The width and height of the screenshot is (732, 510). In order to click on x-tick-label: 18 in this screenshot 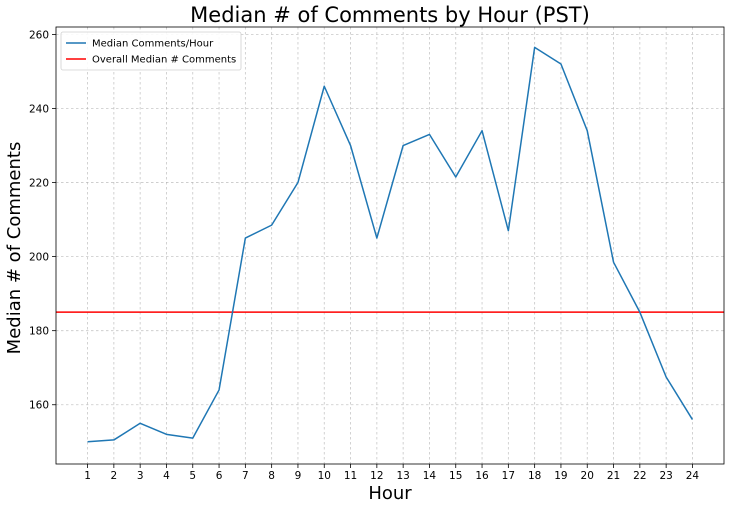, I will do `click(534, 476)`.